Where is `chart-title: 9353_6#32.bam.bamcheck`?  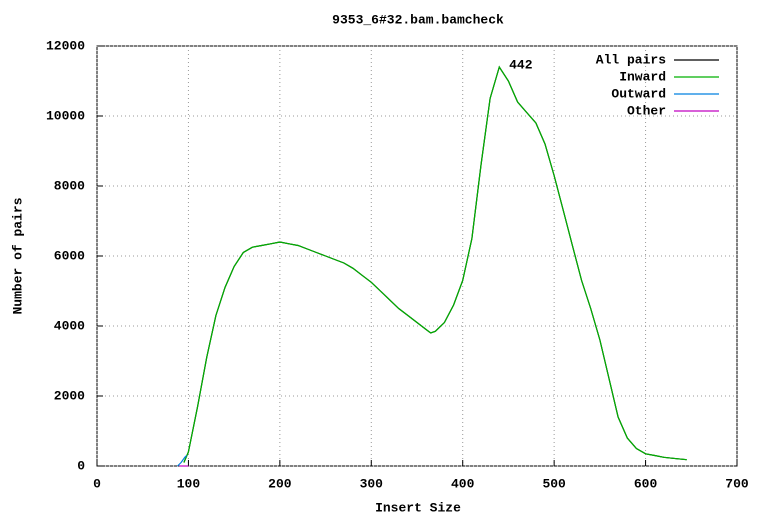 chart-title: 9353_6#32.bam.bamcheck is located at coordinates (418, 19).